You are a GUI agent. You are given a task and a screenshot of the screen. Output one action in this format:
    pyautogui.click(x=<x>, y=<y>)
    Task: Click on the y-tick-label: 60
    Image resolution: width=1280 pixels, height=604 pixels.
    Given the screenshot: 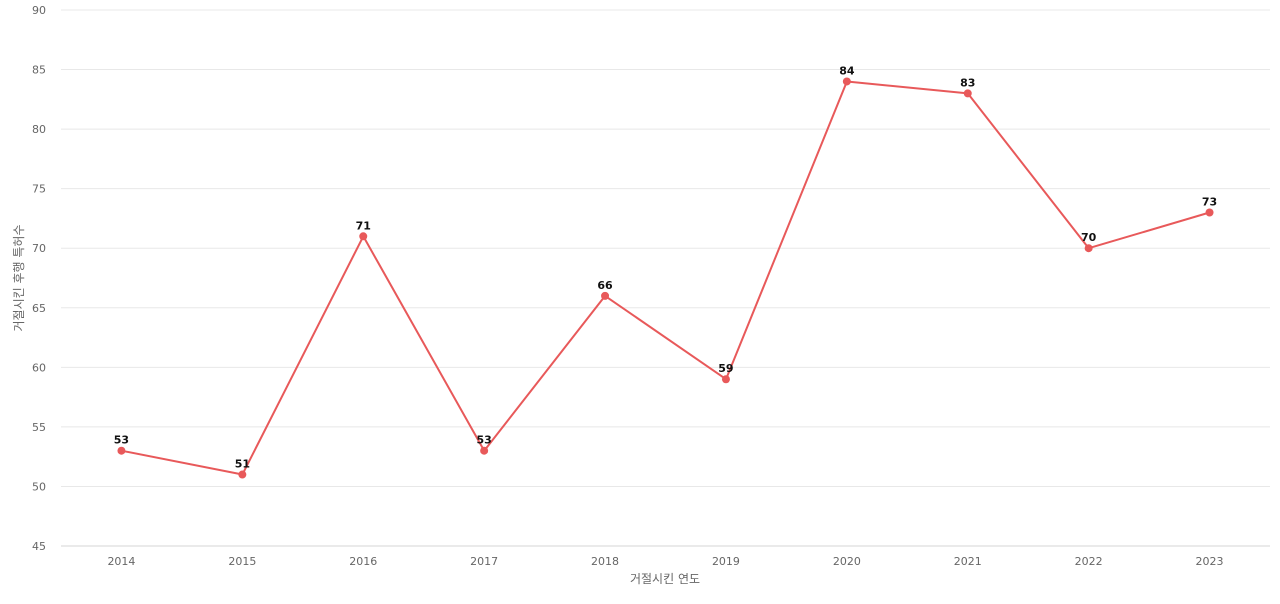 What is the action you would take?
    pyautogui.click(x=39, y=367)
    